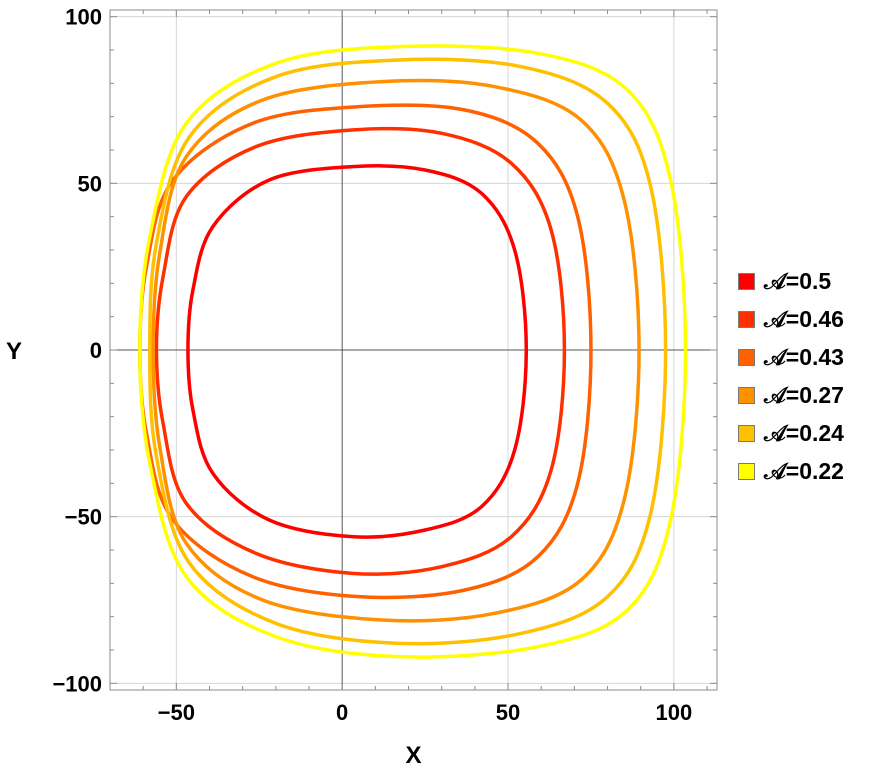 The image size is (874, 772). I want to click on legend-item: 𝒜=0.46, so click(791, 319).